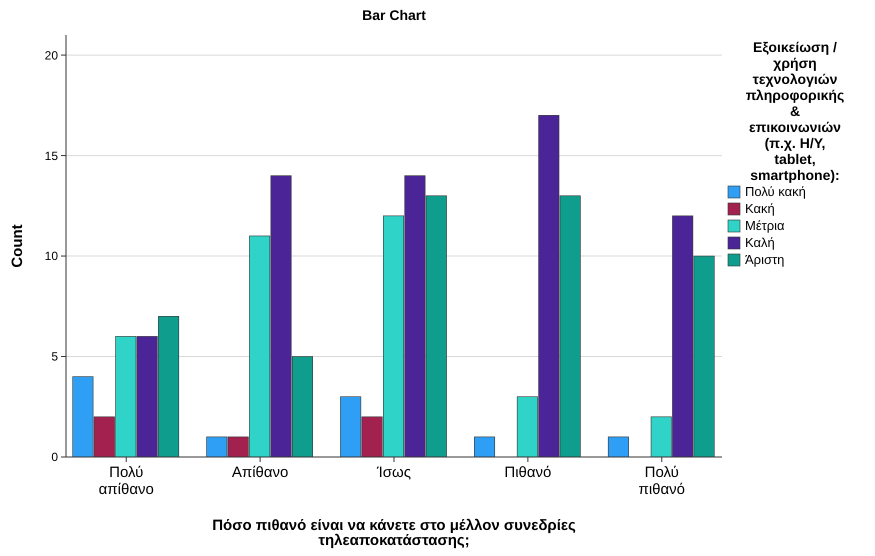 The width and height of the screenshot is (875, 556). I want to click on y-axis-title: Count, so click(17, 246).